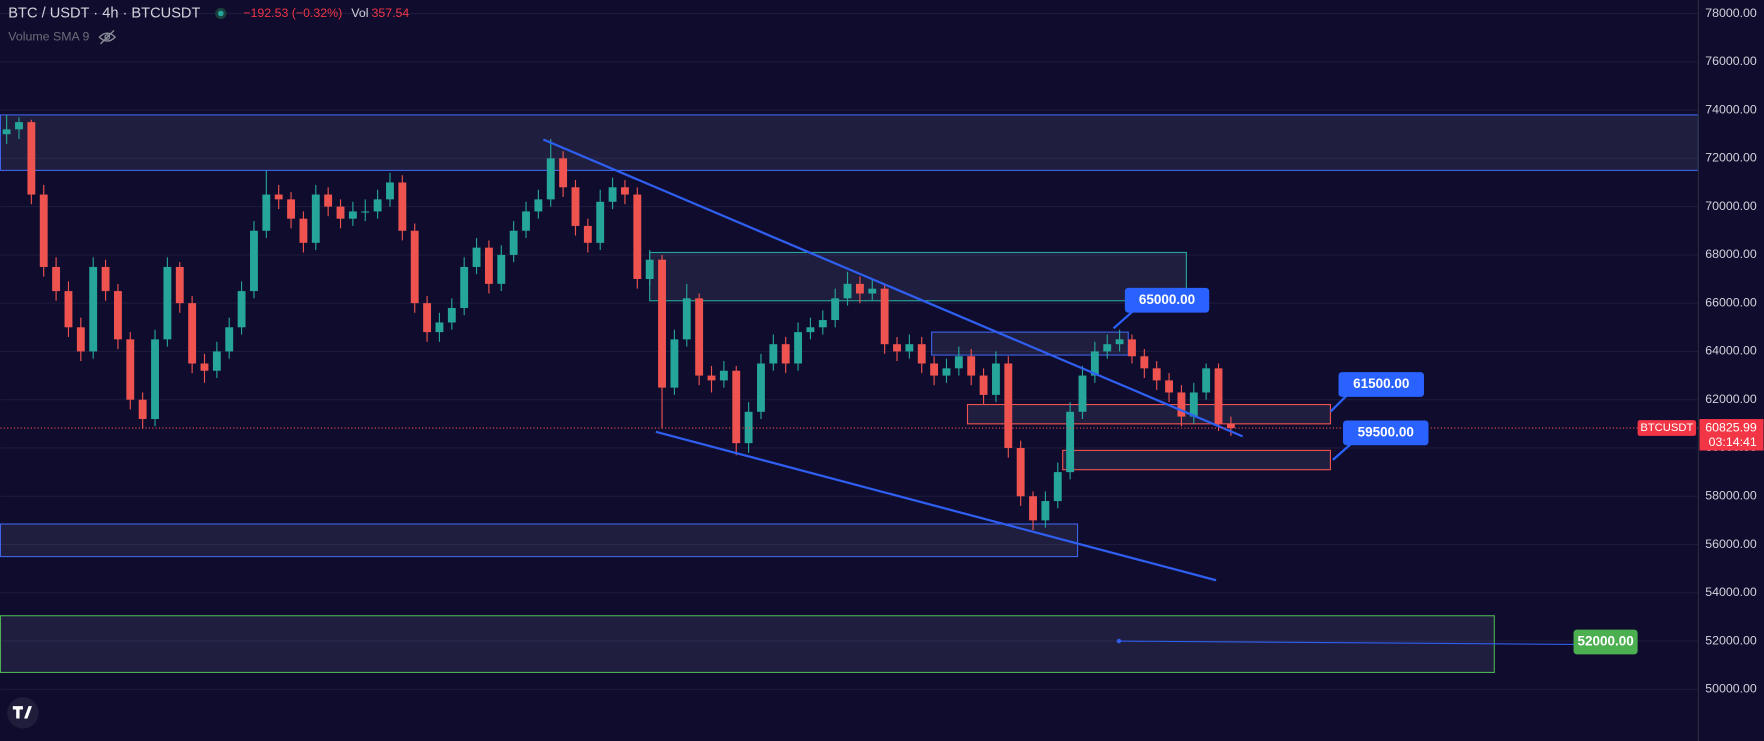 Image resolution: width=1764 pixels, height=741 pixels. What do you see at coordinates (1731, 158) in the screenshot?
I see `y-tick-label: 72000.00` at bounding box center [1731, 158].